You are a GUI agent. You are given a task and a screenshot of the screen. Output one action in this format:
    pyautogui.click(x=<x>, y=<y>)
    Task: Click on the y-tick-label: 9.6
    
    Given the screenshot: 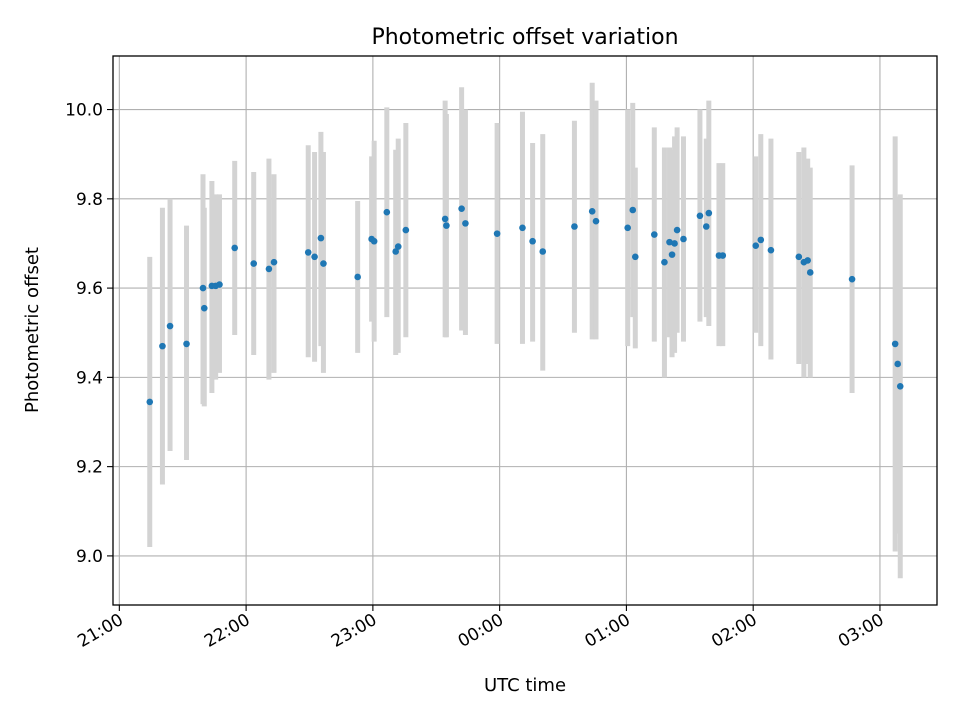 What is the action you would take?
    pyautogui.click(x=89, y=289)
    